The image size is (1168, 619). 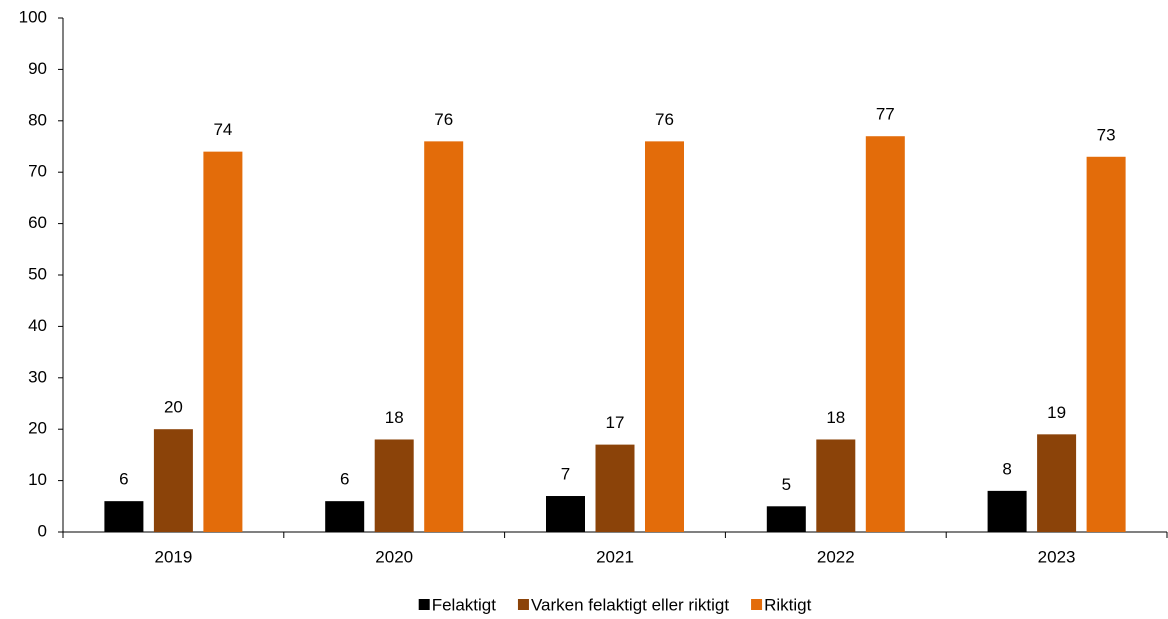 I want to click on y-tick-label: 80, so click(x=37, y=119).